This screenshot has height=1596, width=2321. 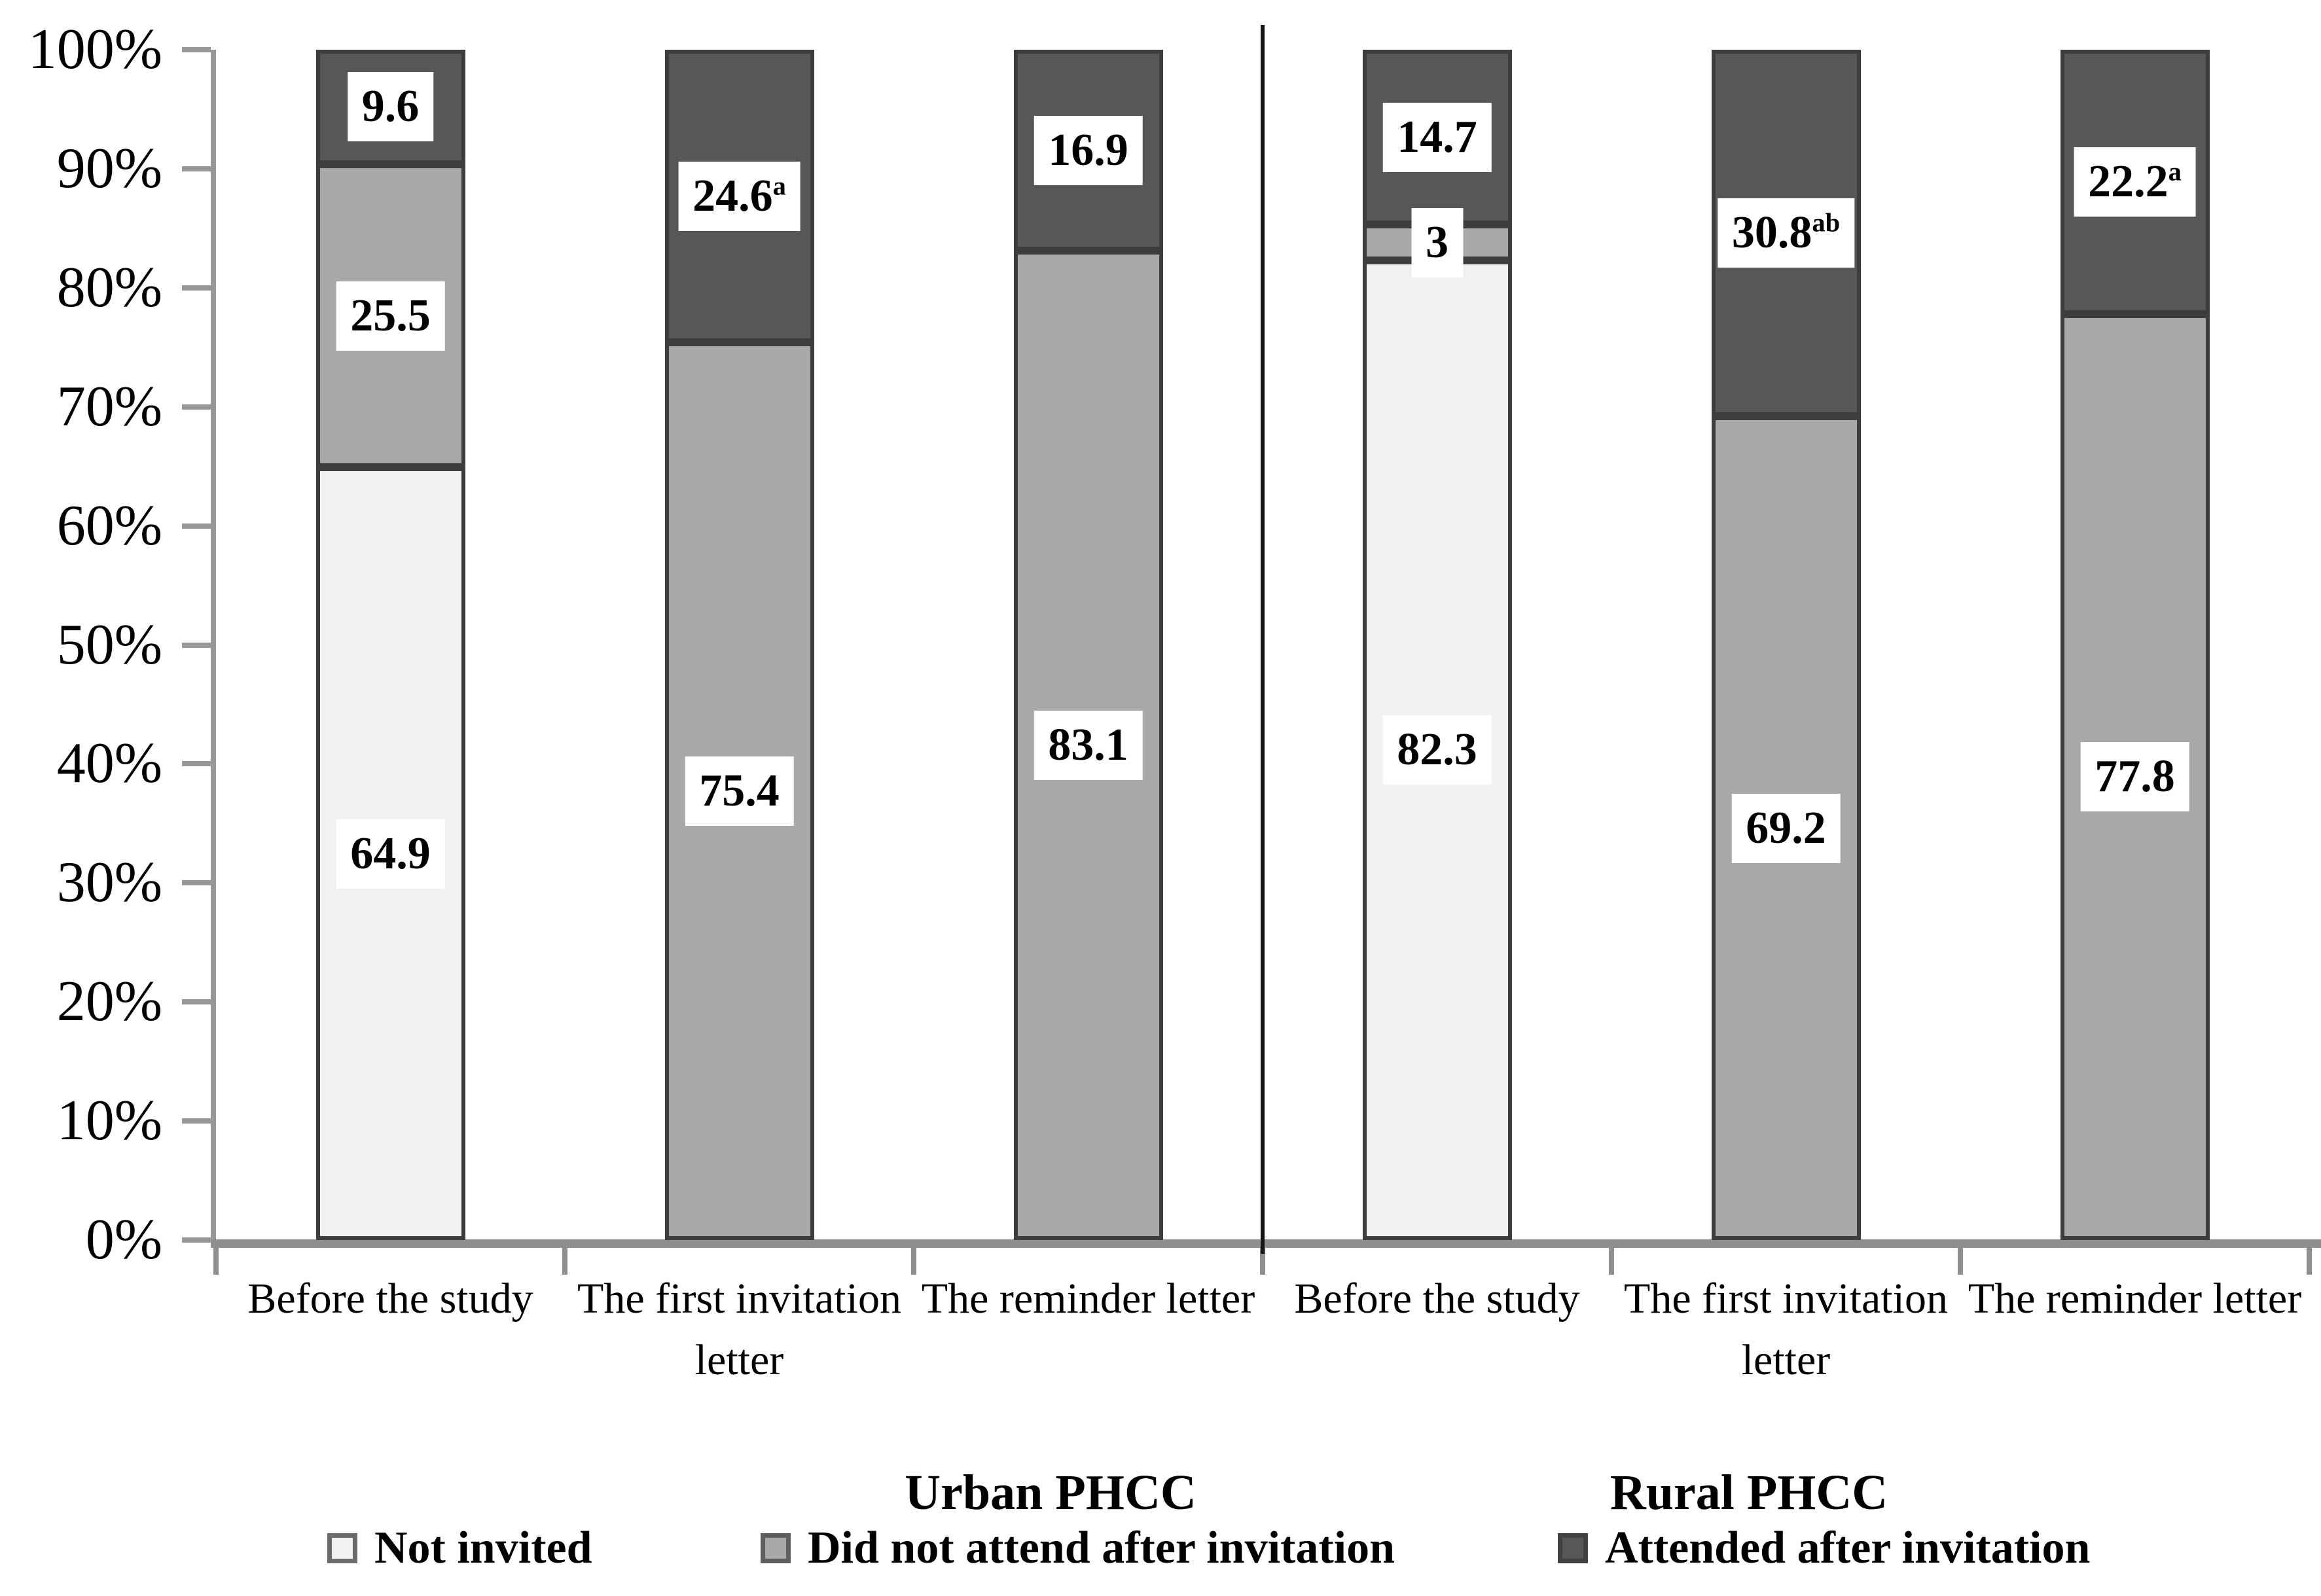 I want to click on y-tick-label: 100%, so click(x=94, y=49).